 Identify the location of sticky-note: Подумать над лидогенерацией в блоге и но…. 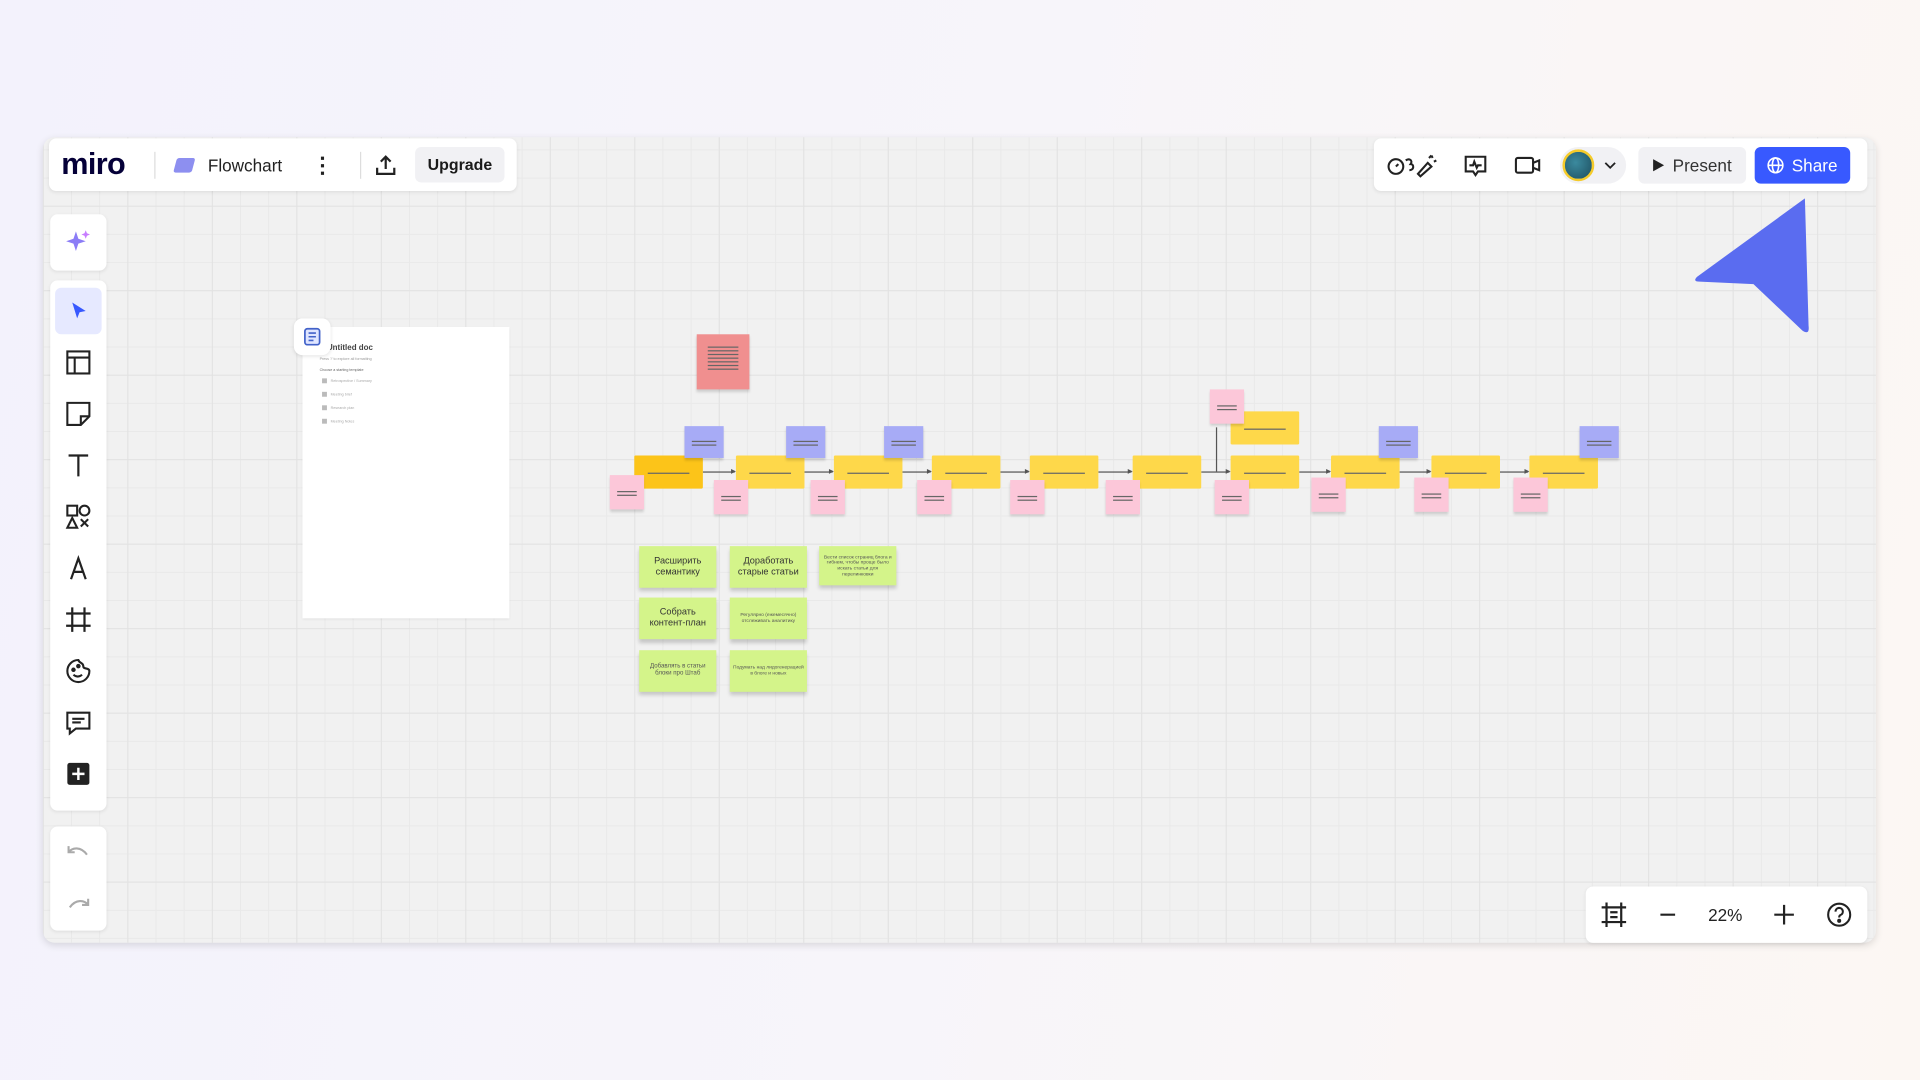
(768, 671).